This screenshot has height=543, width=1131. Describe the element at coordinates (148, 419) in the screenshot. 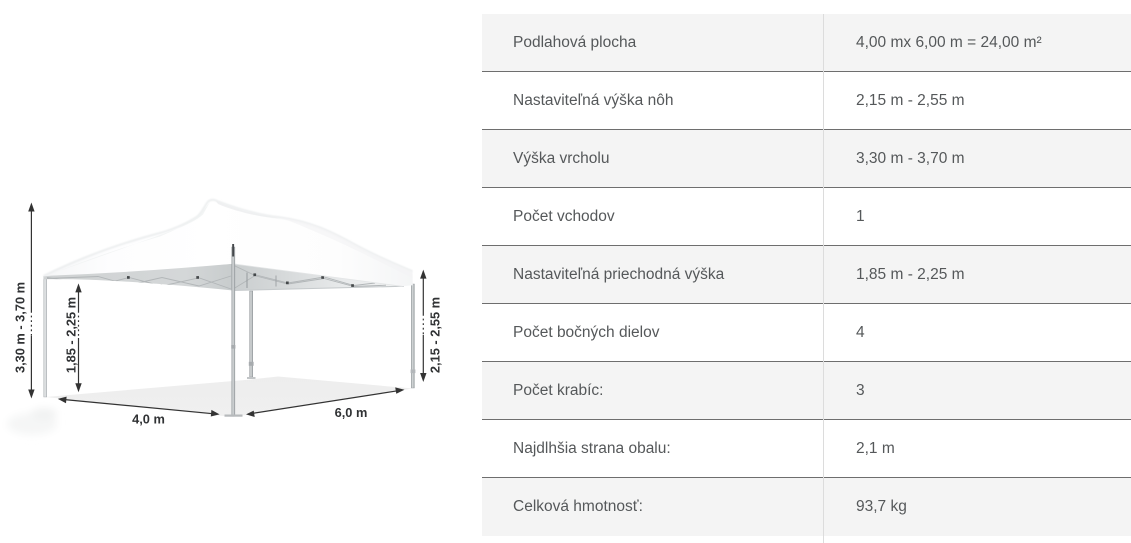

I see `svg-text: 4,0 m` at that location.